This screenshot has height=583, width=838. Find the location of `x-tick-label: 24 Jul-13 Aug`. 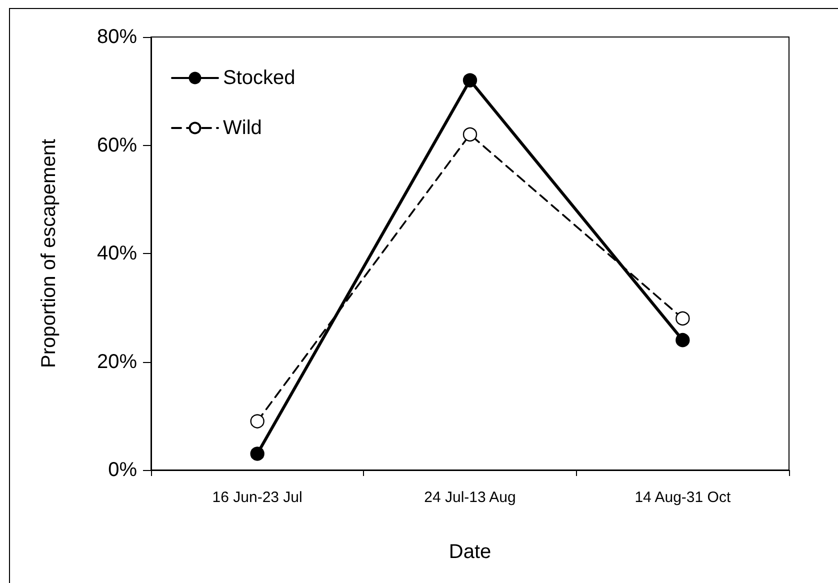

x-tick-label: 24 Jul-13 Aug is located at coordinates (470, 497).